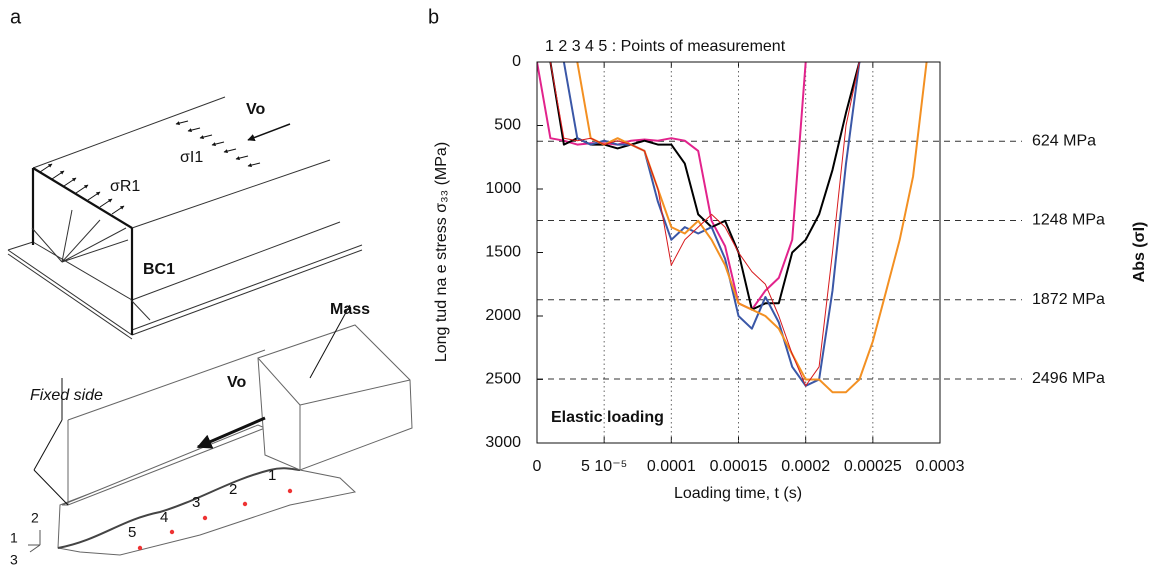 The width and height of the screenshot is (1164, 569). I want to click on y-tick-label: 500, so click(507, 125).